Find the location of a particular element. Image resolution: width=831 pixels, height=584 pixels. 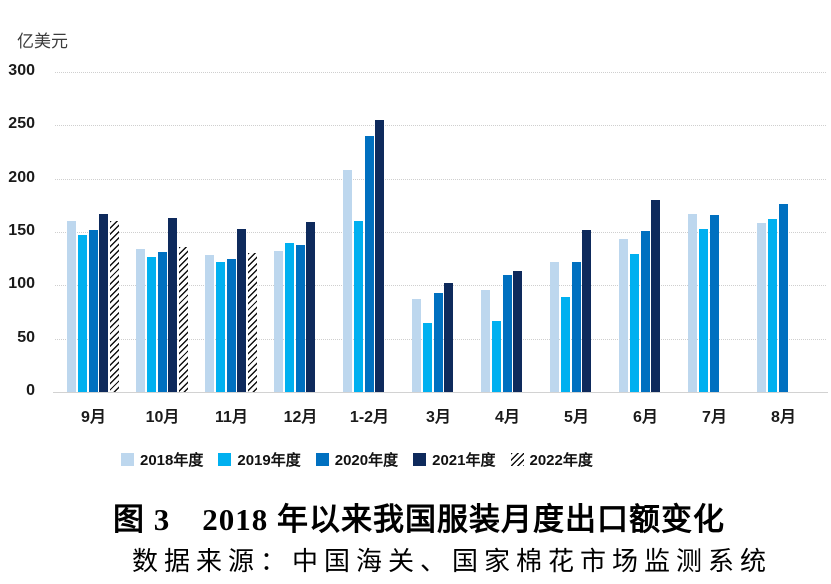

bar-12月-2018年度 is located at coordinates (278, 321).